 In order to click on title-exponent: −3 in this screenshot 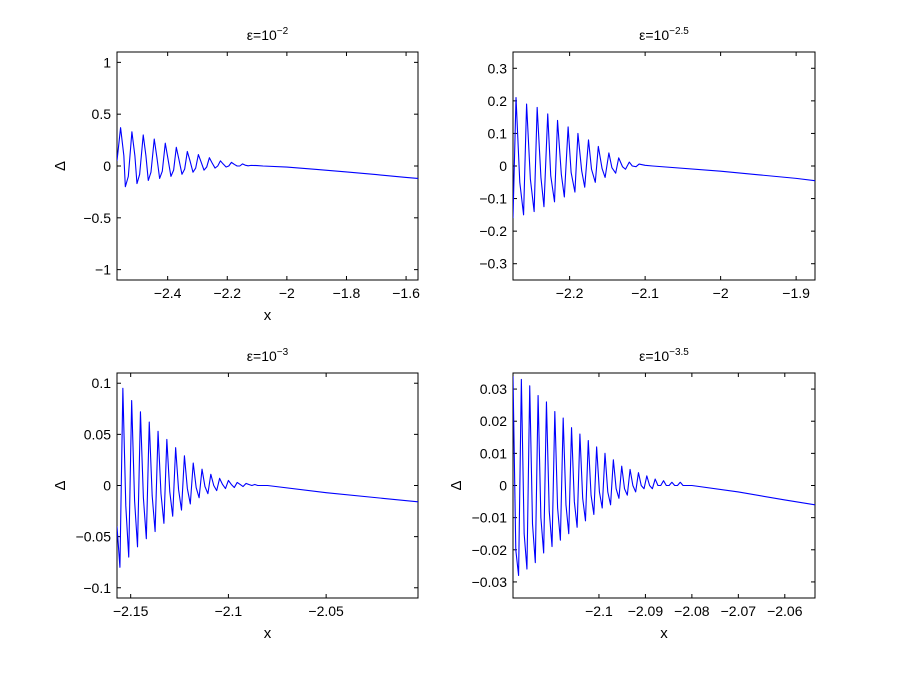, I will do `click(283, 352)`.